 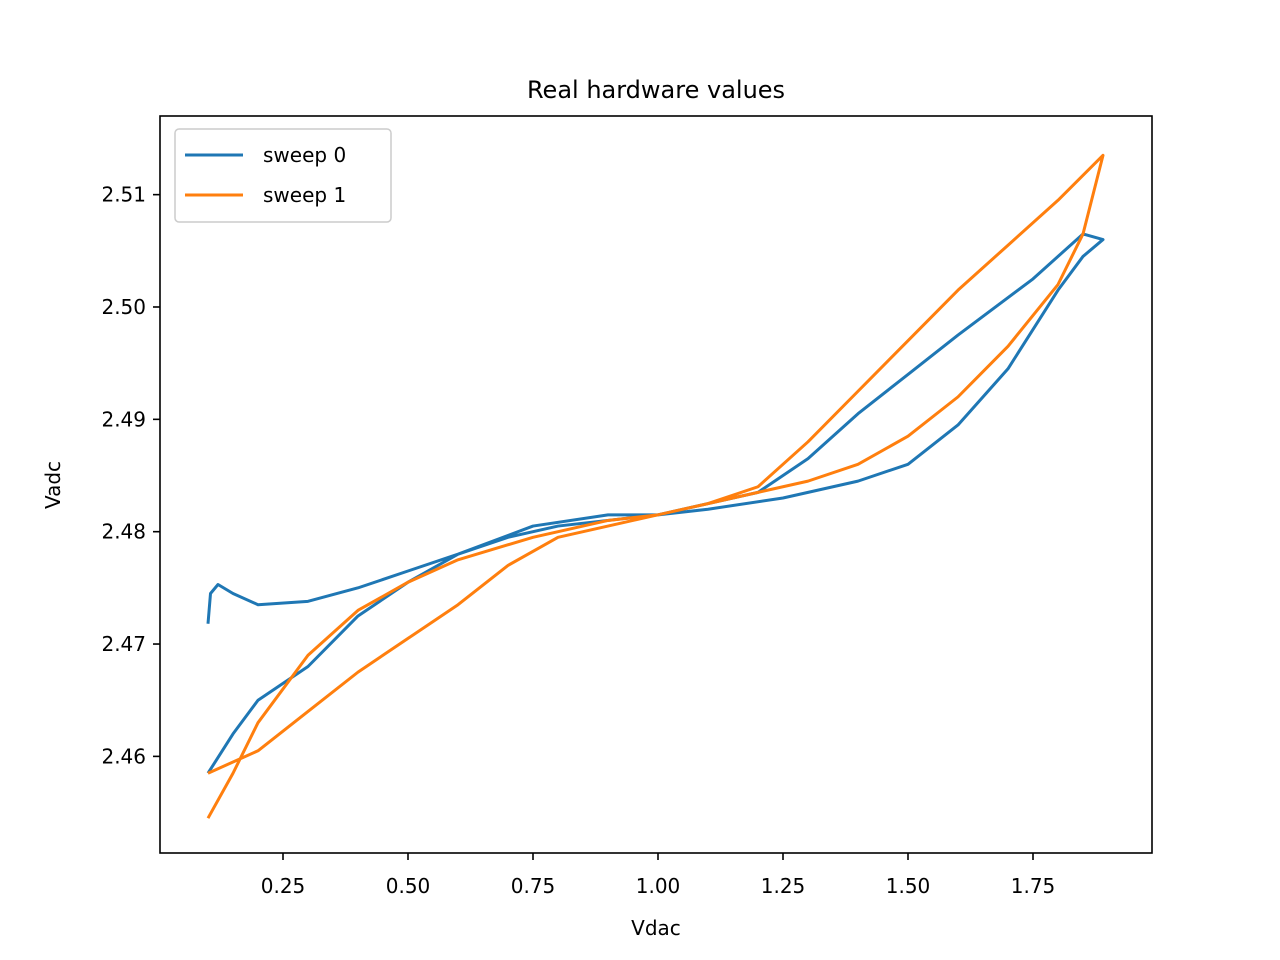 What do you see at coordinates (123, 195) in the screenshot?
I see `y-tick-label: 2.51` at bounding box center [123, 195].